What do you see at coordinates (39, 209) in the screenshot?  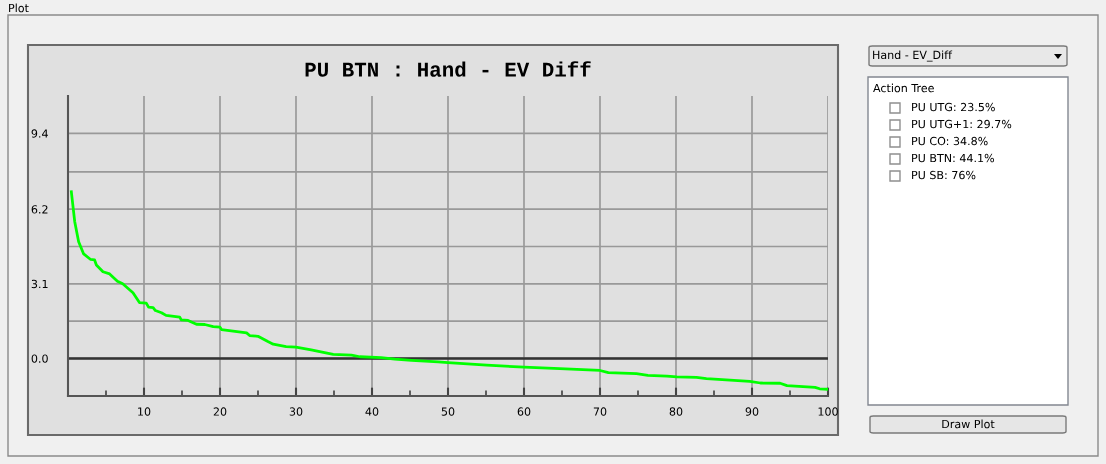 I see `y-tick-label: 6.2` at bounding box center [39, 209].